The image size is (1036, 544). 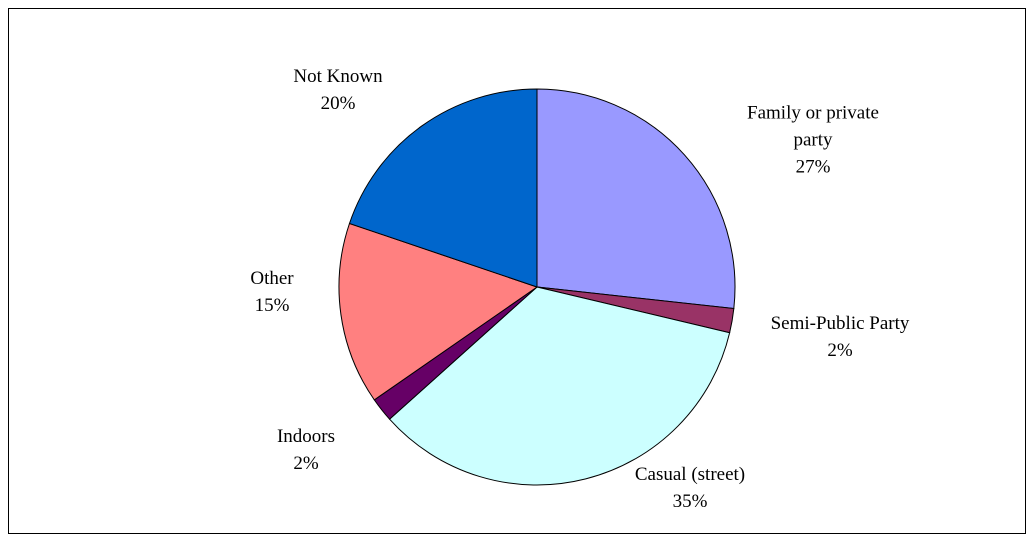 I want to click on slice-name: Semi-Public Party, so click(x=840, y=323).